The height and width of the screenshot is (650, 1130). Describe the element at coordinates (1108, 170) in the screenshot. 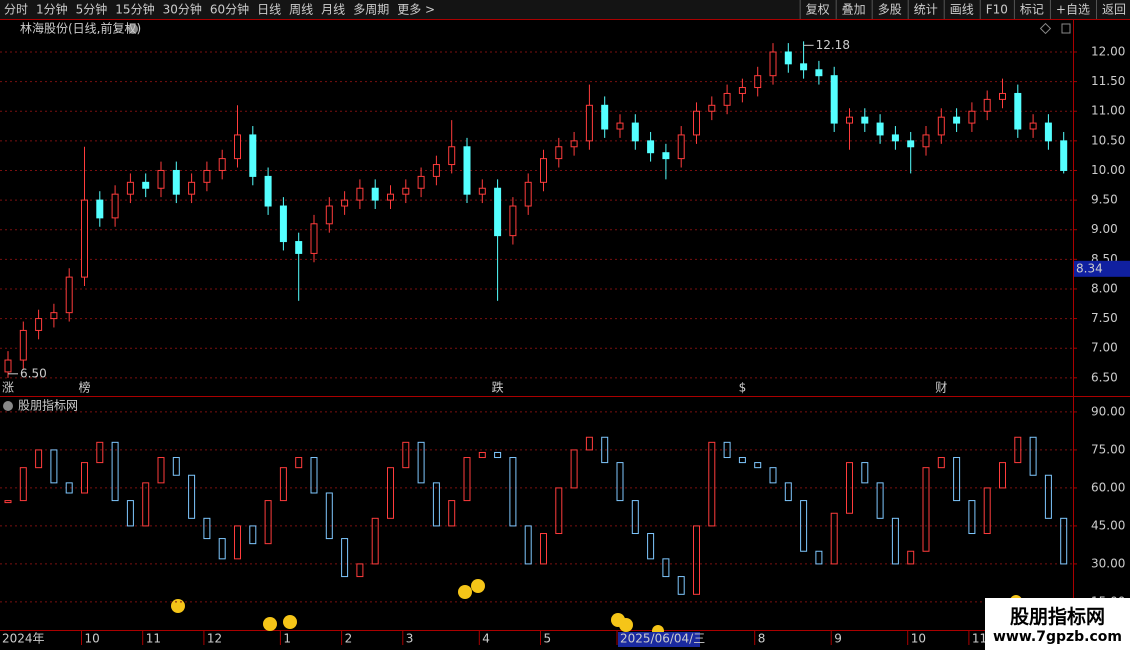

I see `y-tick-label: 10.00` at that location.